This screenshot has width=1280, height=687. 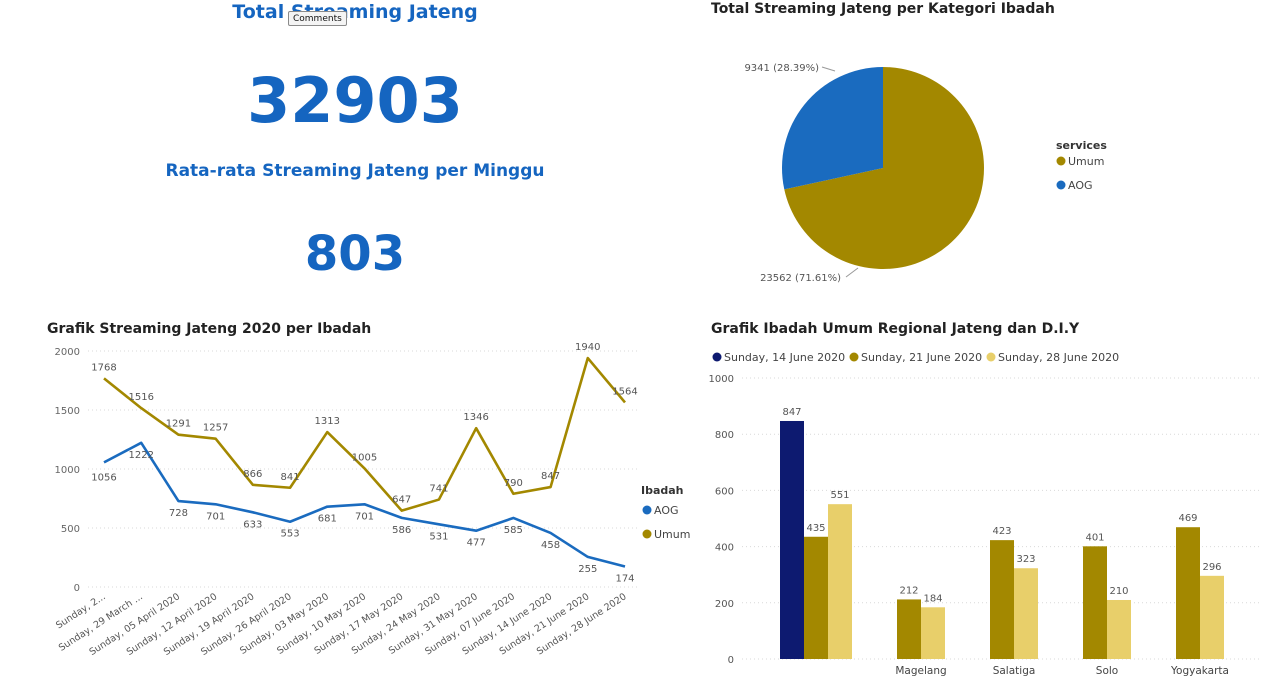 What do you see at coordinates (647, 534) in the screenshot?
I see `line-legend-marker-umum` at bounding box center [647, 534].